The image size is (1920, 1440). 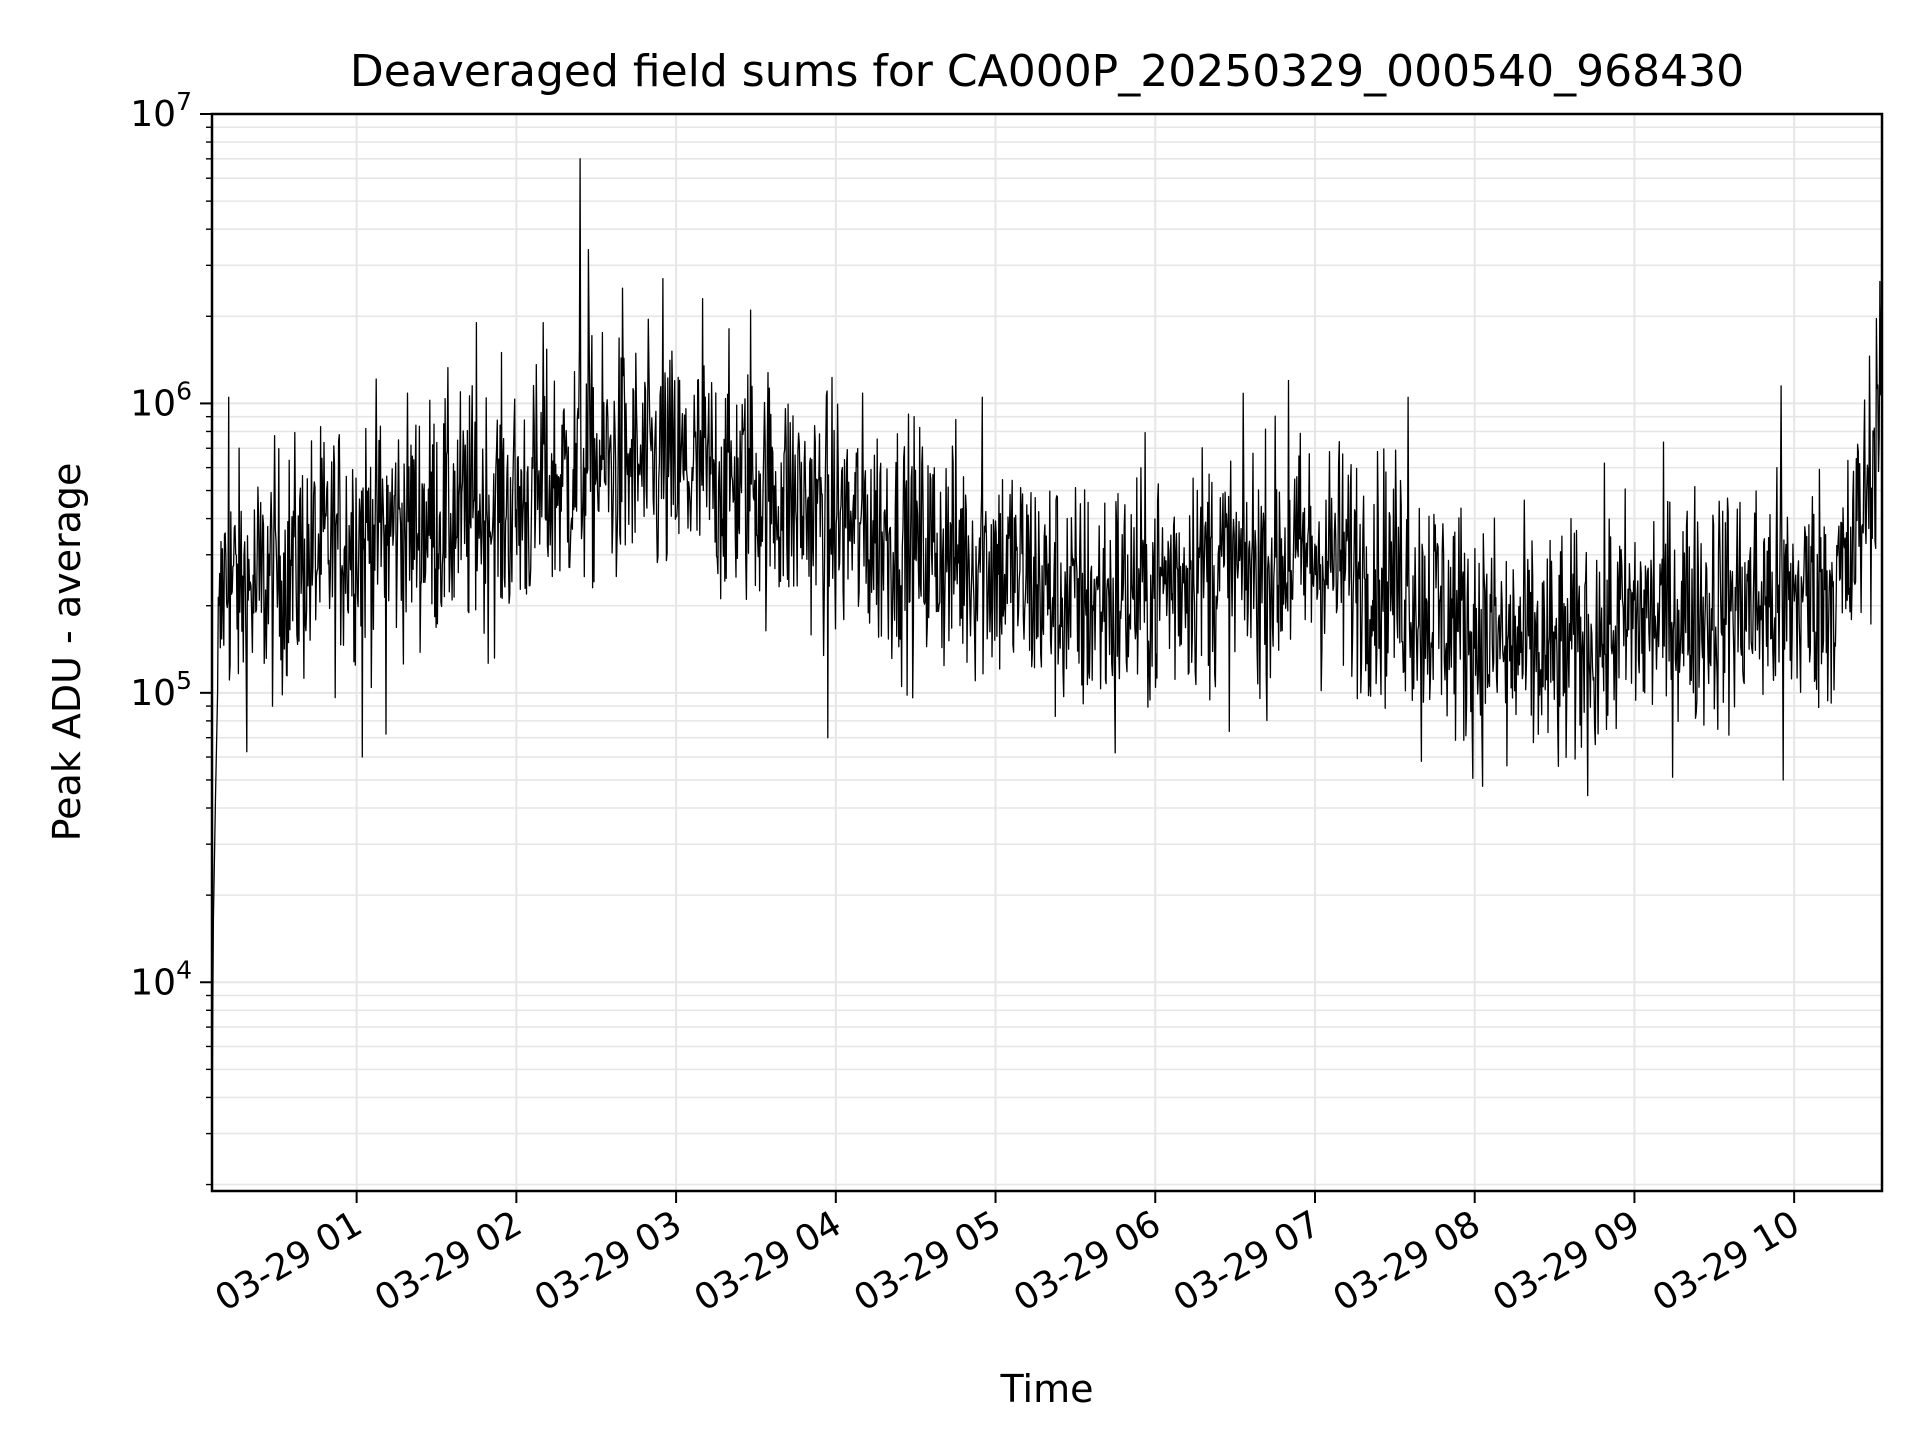 I want to click on y-axis-label: Peak ADU - average, so click(x=67, y=652).